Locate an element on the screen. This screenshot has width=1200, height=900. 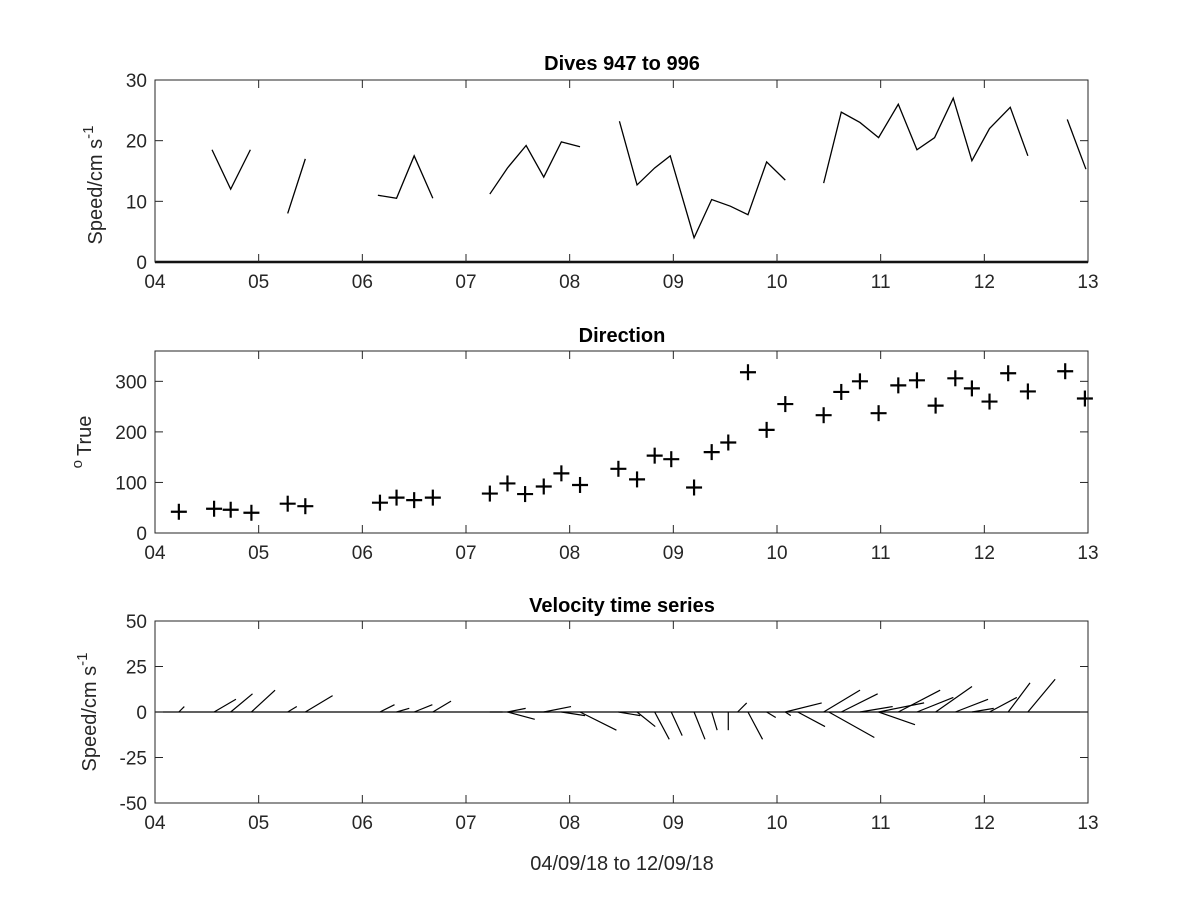
direction-y-axis-label: o True is located at coordinates (82, 442).